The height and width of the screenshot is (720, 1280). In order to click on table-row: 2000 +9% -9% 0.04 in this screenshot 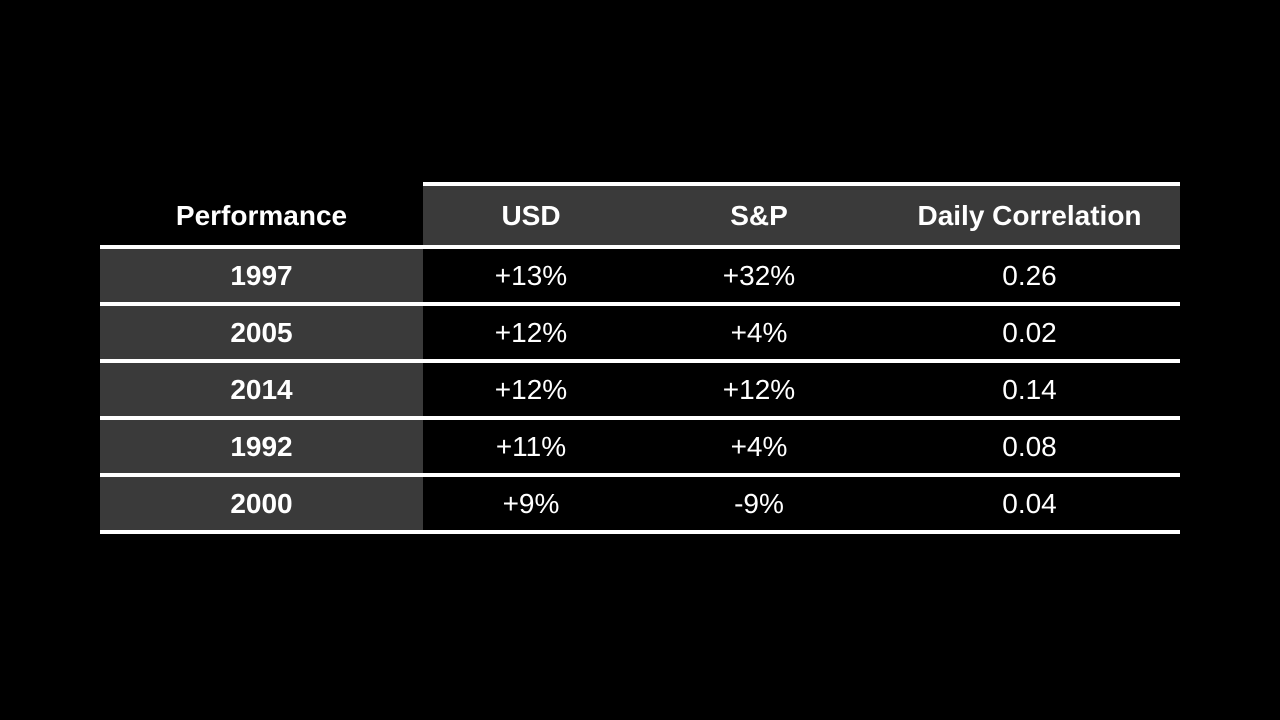, I will do `click(640, 503)`.